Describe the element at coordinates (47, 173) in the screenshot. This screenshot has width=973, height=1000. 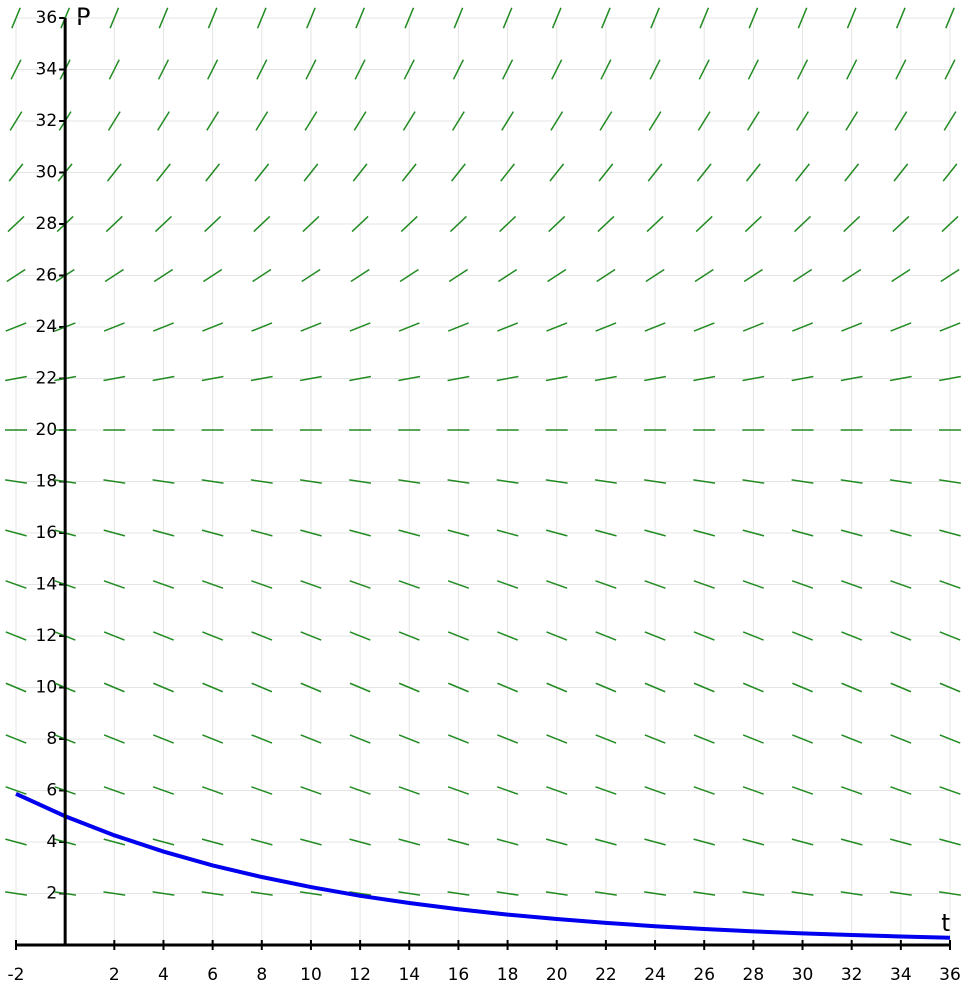
I see `y-tick-label: 30` at that location.